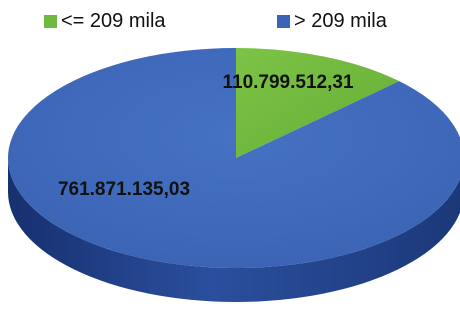 This screenshot has width=460, height=320. I want to click on legend-item-small: <= 209 mila, so click(105, 21).